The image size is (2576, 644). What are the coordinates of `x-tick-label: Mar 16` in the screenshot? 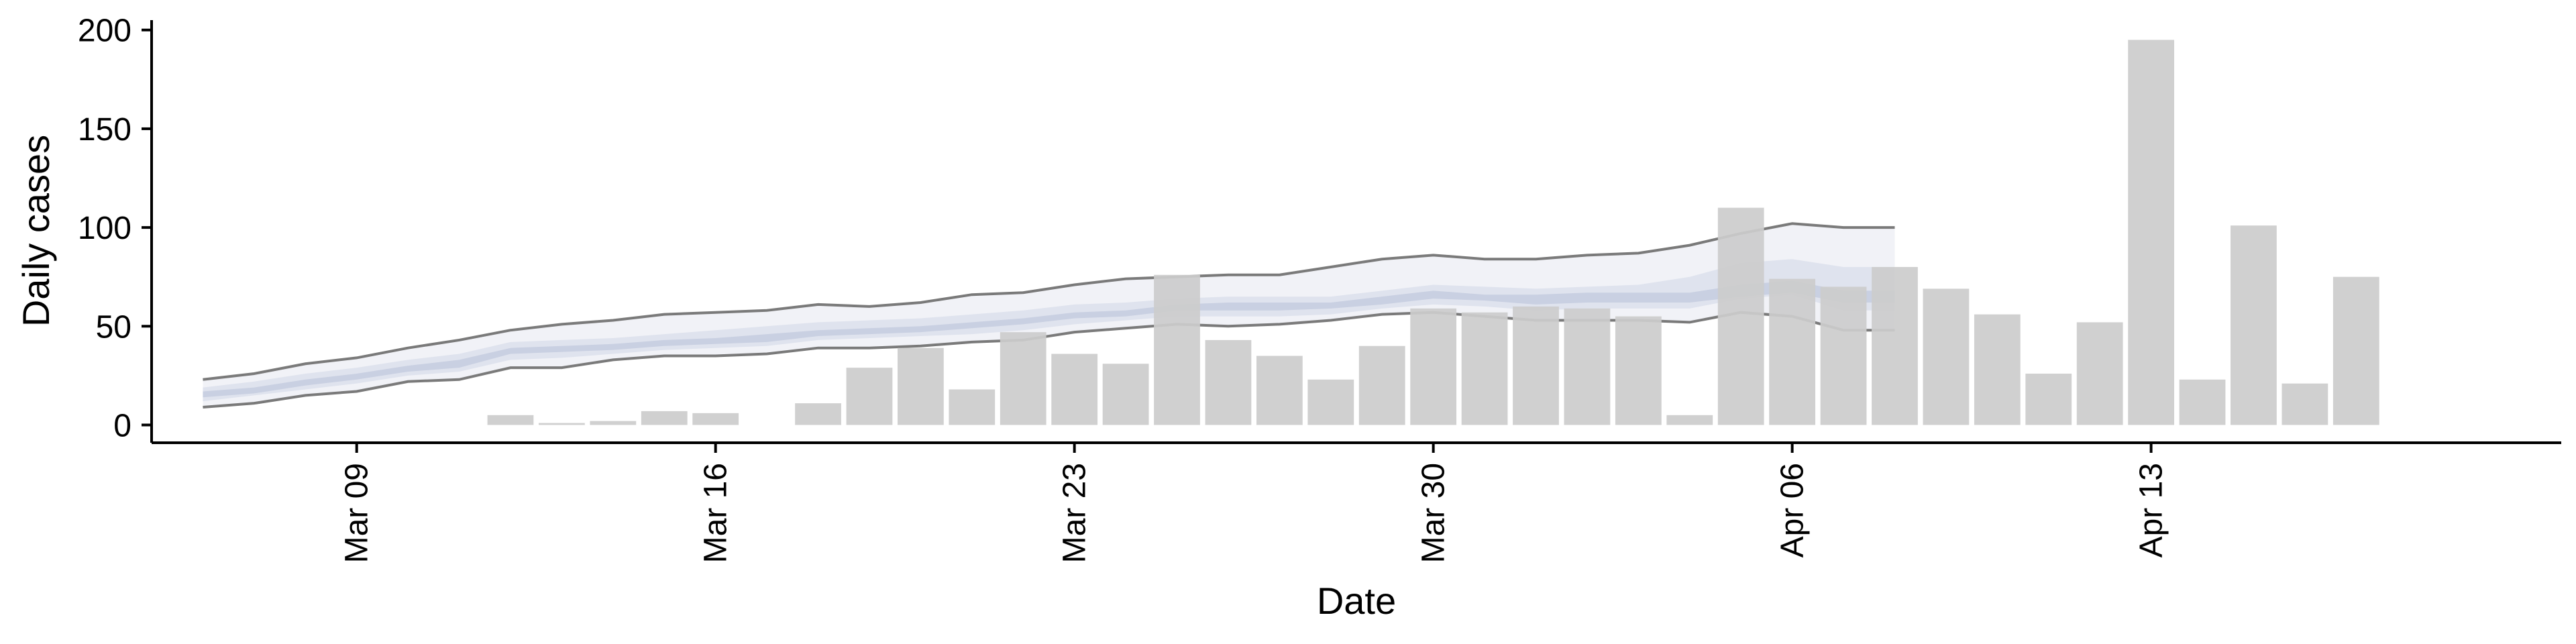 It's located at (716, 513).